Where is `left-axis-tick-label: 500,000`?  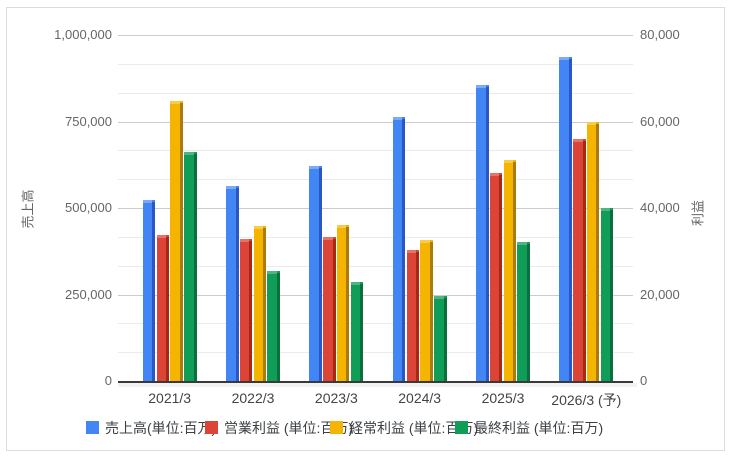
left-axis-tick-label: 500,000 is located at coordinates (88, 207).